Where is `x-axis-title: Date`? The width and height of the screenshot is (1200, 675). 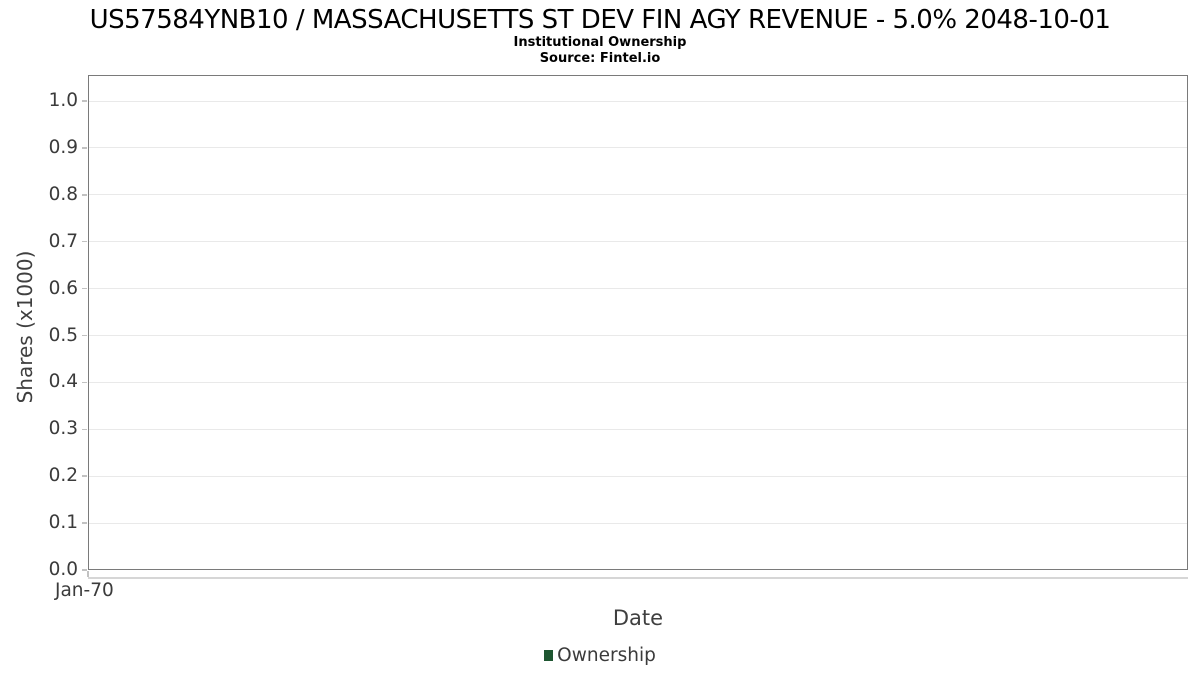 x-axis-title: Date is located at coordinates (638, 618).